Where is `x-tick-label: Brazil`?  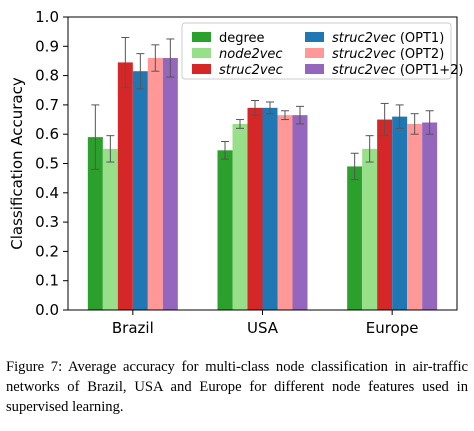
x-tick-label: Brazil is located at coordinates (133, 328).